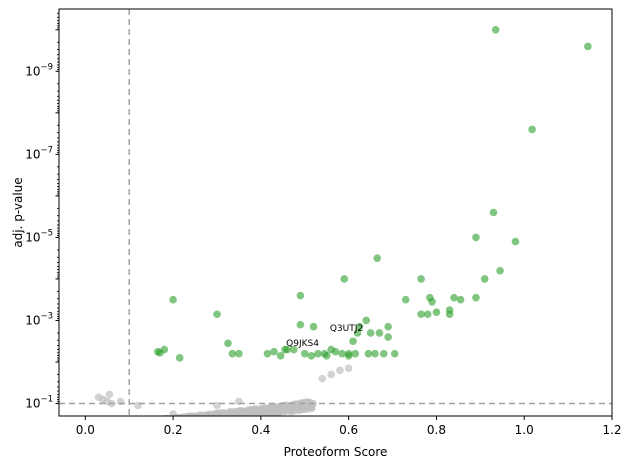 Image resolution: width=629 pixels, height=470 pixels. What do you see at coordinates (346, 329) in the screenshot?
I see `point-annotation: Q3UTJ2` at bounding box center [346, 329].